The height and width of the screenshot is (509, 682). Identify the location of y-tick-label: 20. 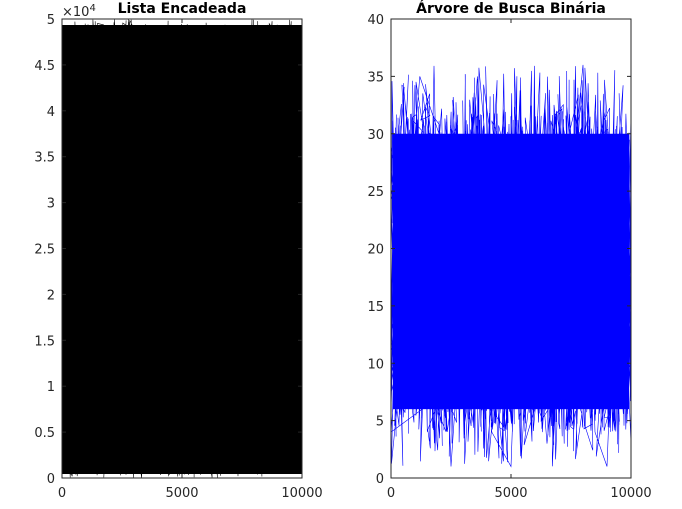
(375, 250).